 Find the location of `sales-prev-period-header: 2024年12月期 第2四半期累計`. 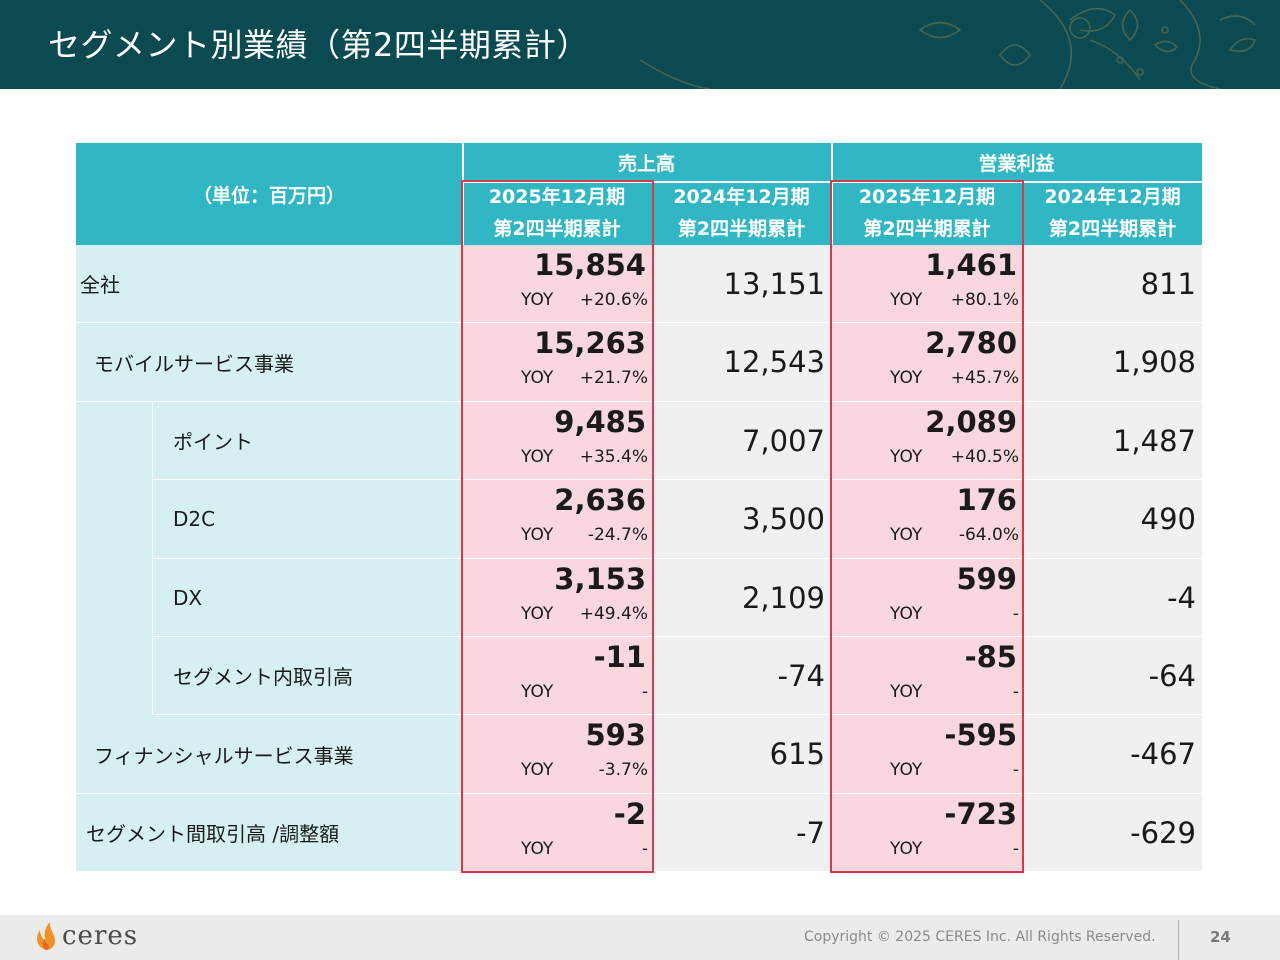

sales-prev-period-header: 2024年12月期 第2四半期累計 is located at coordinates (741, 213).